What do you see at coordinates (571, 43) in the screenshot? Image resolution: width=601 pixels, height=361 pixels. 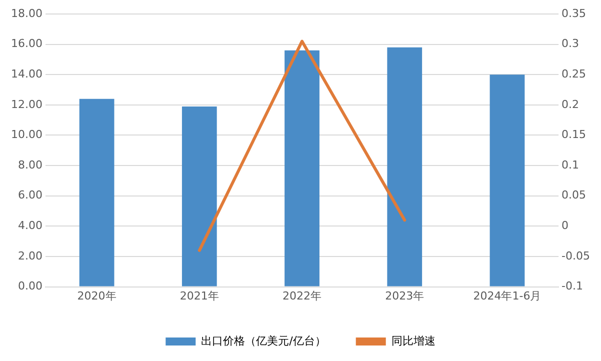 I see `y2-tick-label: 0.3` at bounding box center [571, 43].